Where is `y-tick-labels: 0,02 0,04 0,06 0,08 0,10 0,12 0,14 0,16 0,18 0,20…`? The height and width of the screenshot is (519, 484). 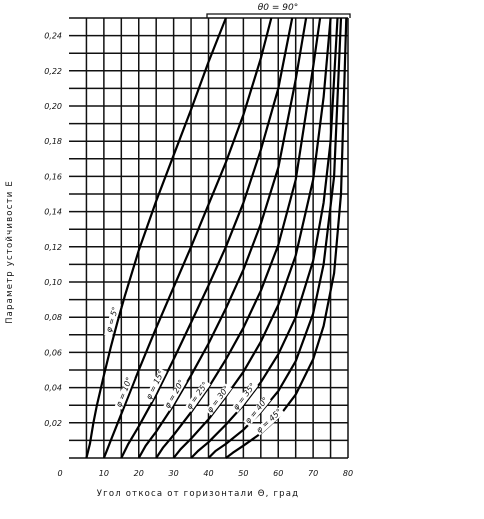 y-tick-labels: 0,02 0,04 0,06 0,08 0,10 0,12 0,14 0,16 0,18 0,20… is located at coordinates (53, 230).